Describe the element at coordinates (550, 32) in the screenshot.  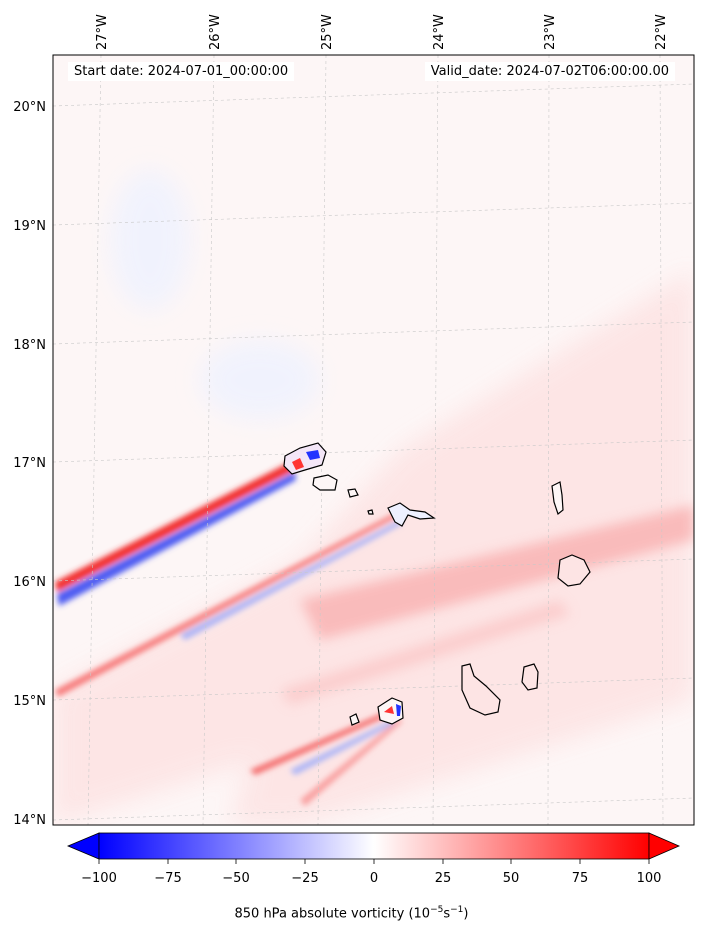
I see `lon-label-23w: 23°W` at that location.